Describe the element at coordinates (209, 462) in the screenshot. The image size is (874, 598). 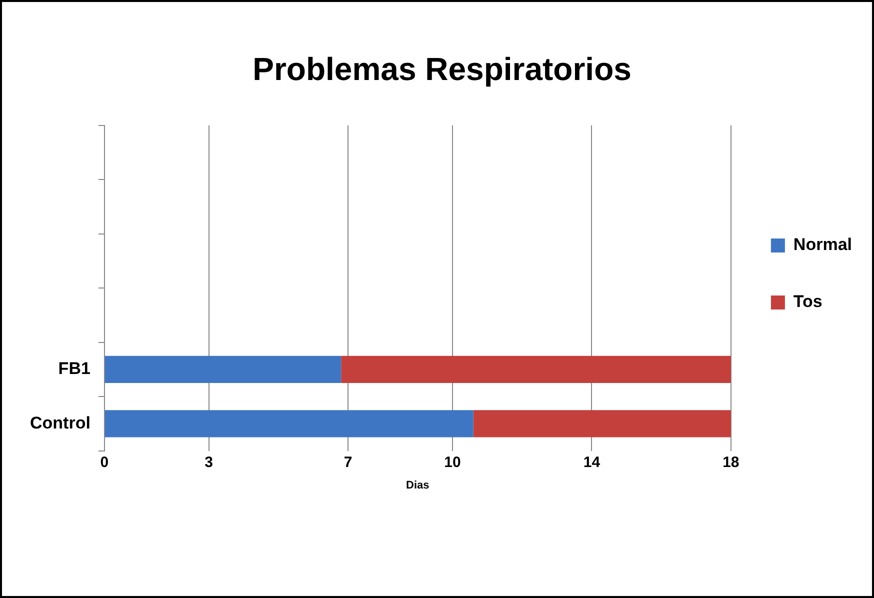
I see `x-tick-label: 3` at that location.